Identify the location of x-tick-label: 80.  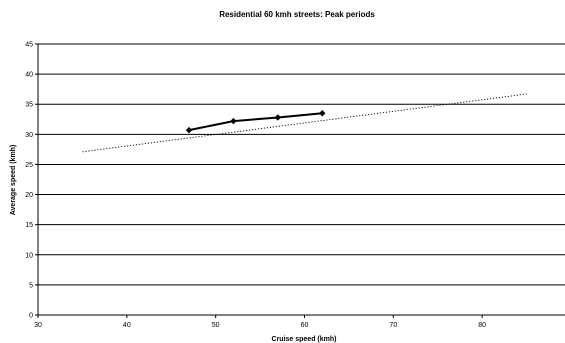
(482, 325).